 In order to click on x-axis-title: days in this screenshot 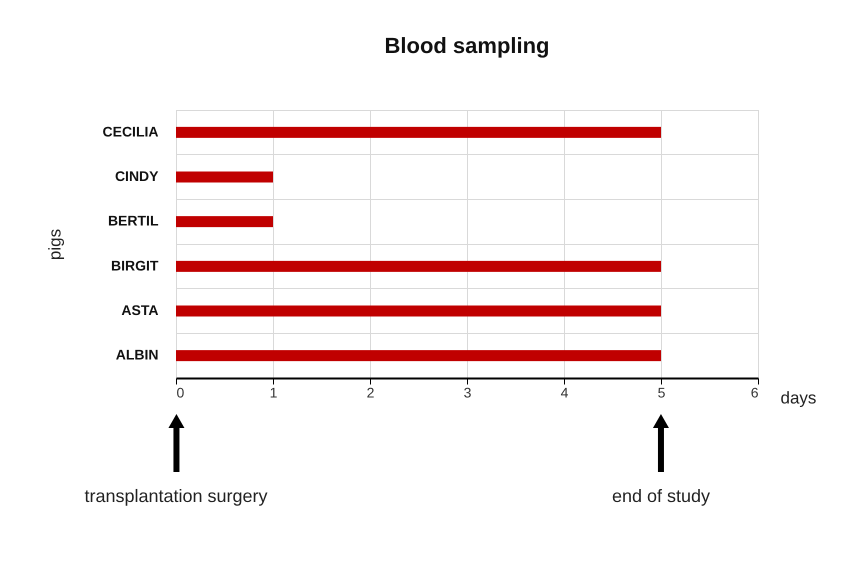, I will do `click(798, 398)`.